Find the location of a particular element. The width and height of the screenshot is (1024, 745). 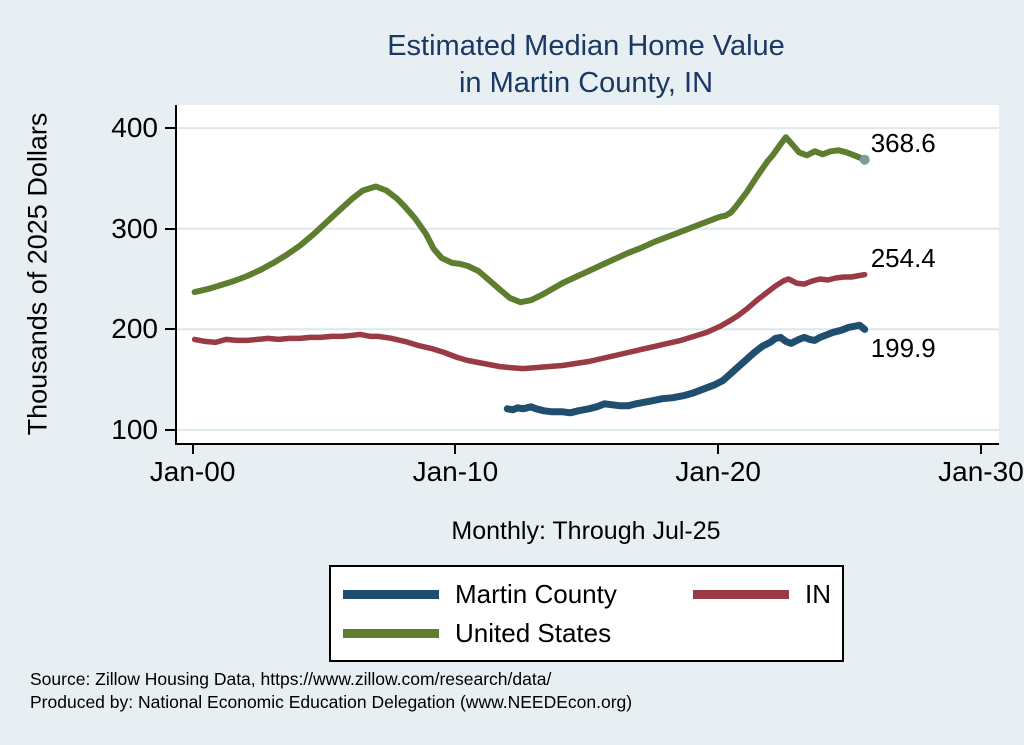

legend-item-united-states: United States is located at coordinates (518, 633).